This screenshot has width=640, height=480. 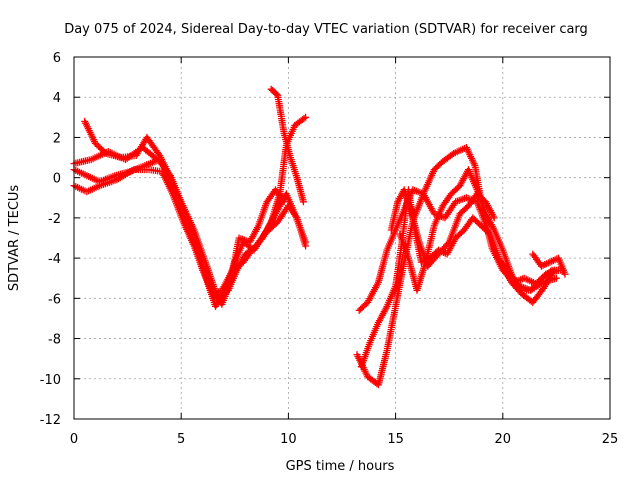 What do you see at coordinates (14, 238) in the screenshot?
I see `y-axis-label: SDTVAR / TECUs` at bounding box center [14, 238].